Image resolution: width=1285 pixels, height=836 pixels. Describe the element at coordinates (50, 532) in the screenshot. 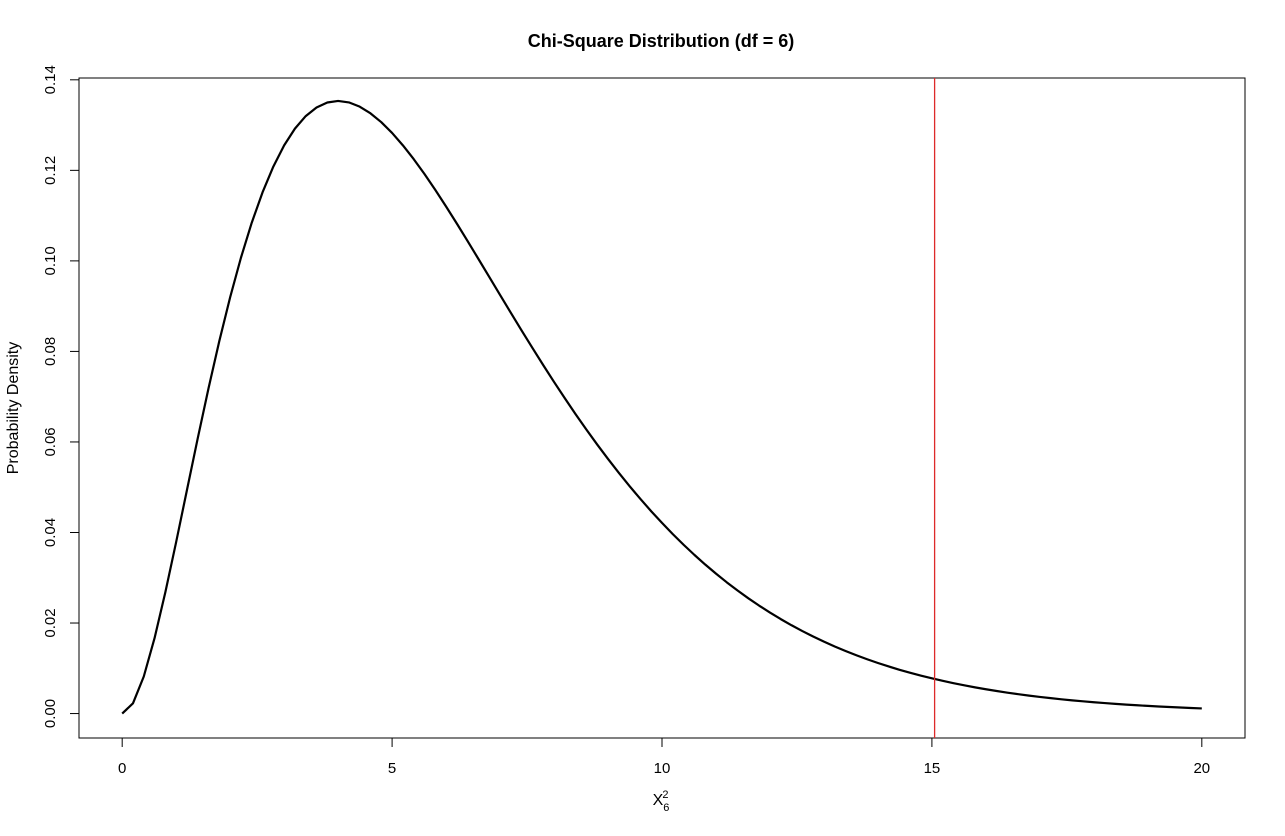

I see `y-tick-label: 0.04` at that location.